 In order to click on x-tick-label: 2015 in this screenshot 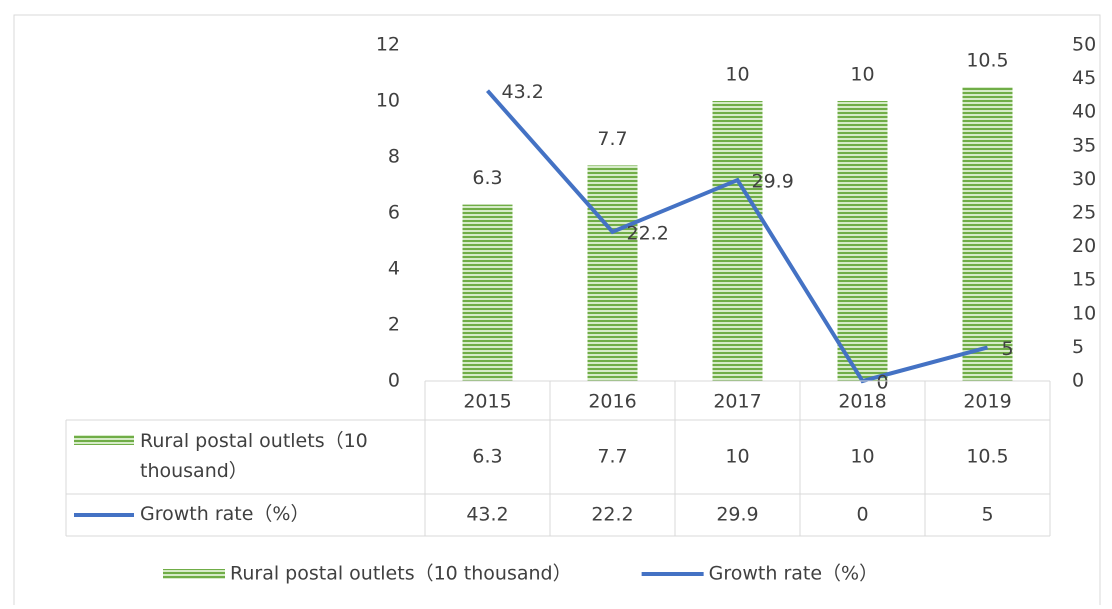, I will do `click(487, 402)`.